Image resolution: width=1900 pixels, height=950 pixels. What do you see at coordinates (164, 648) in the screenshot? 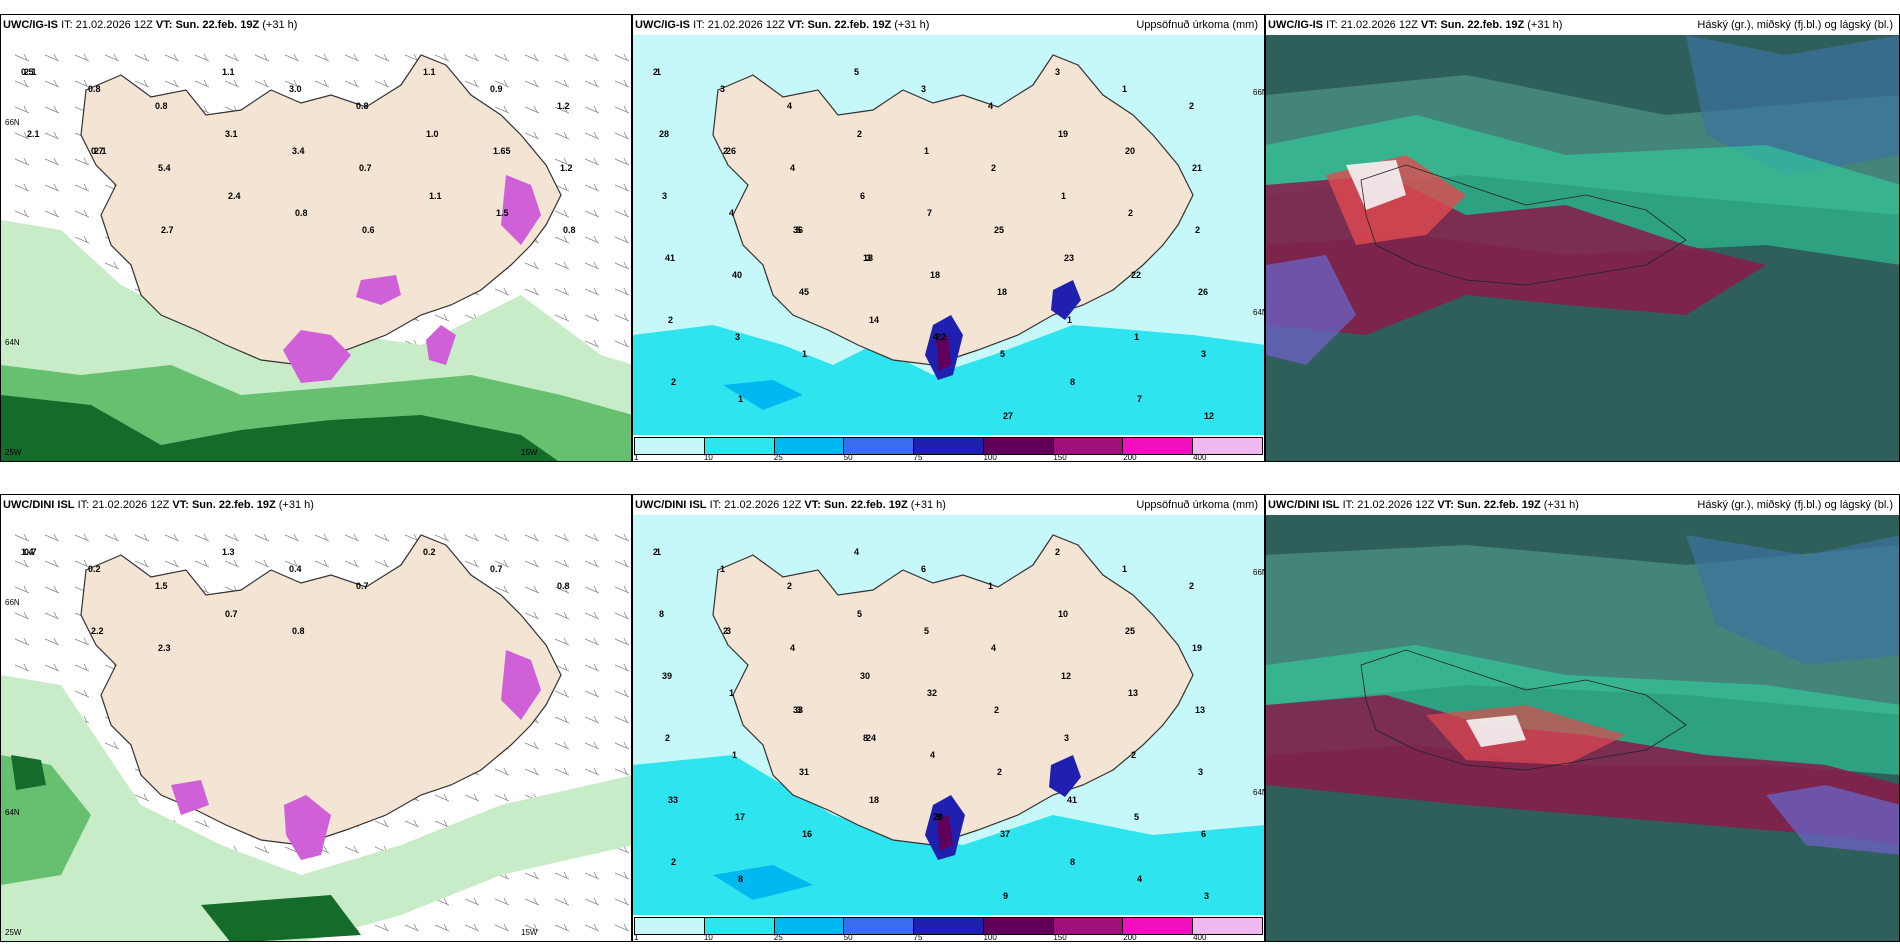
I see `map-value-label: 2.3` at bounding box center [164, 648].